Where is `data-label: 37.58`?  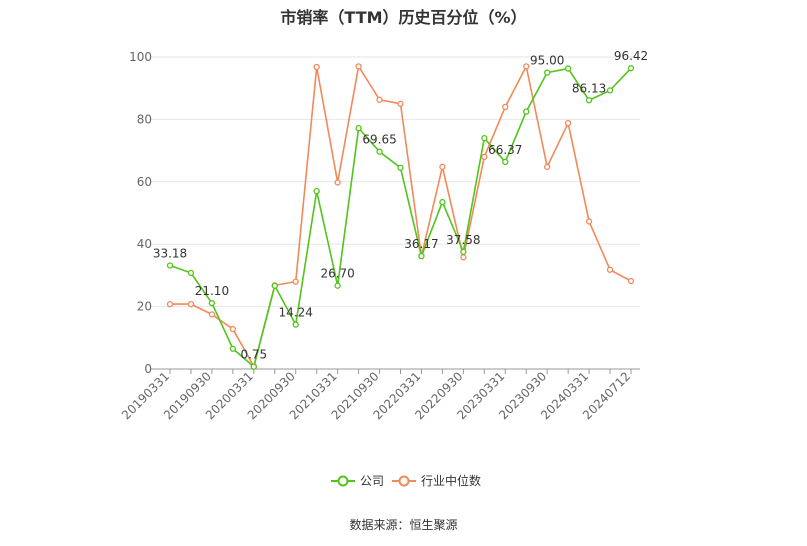
data-label: 37.58 is located at coordinates (463, 240).